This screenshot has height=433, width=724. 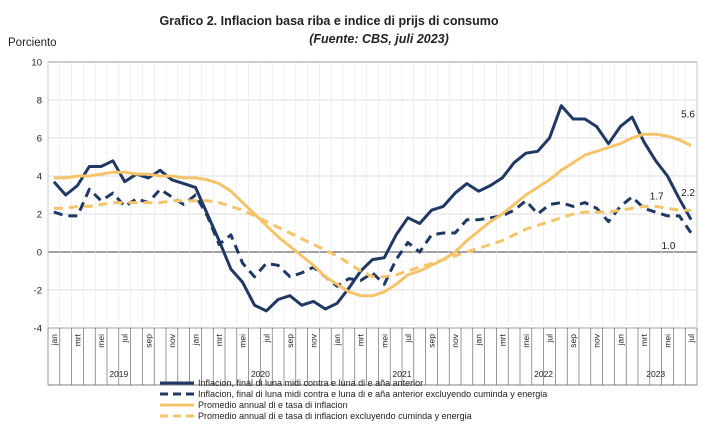 I want to click on y-tick-label: 2, so click(x=39, y=215).